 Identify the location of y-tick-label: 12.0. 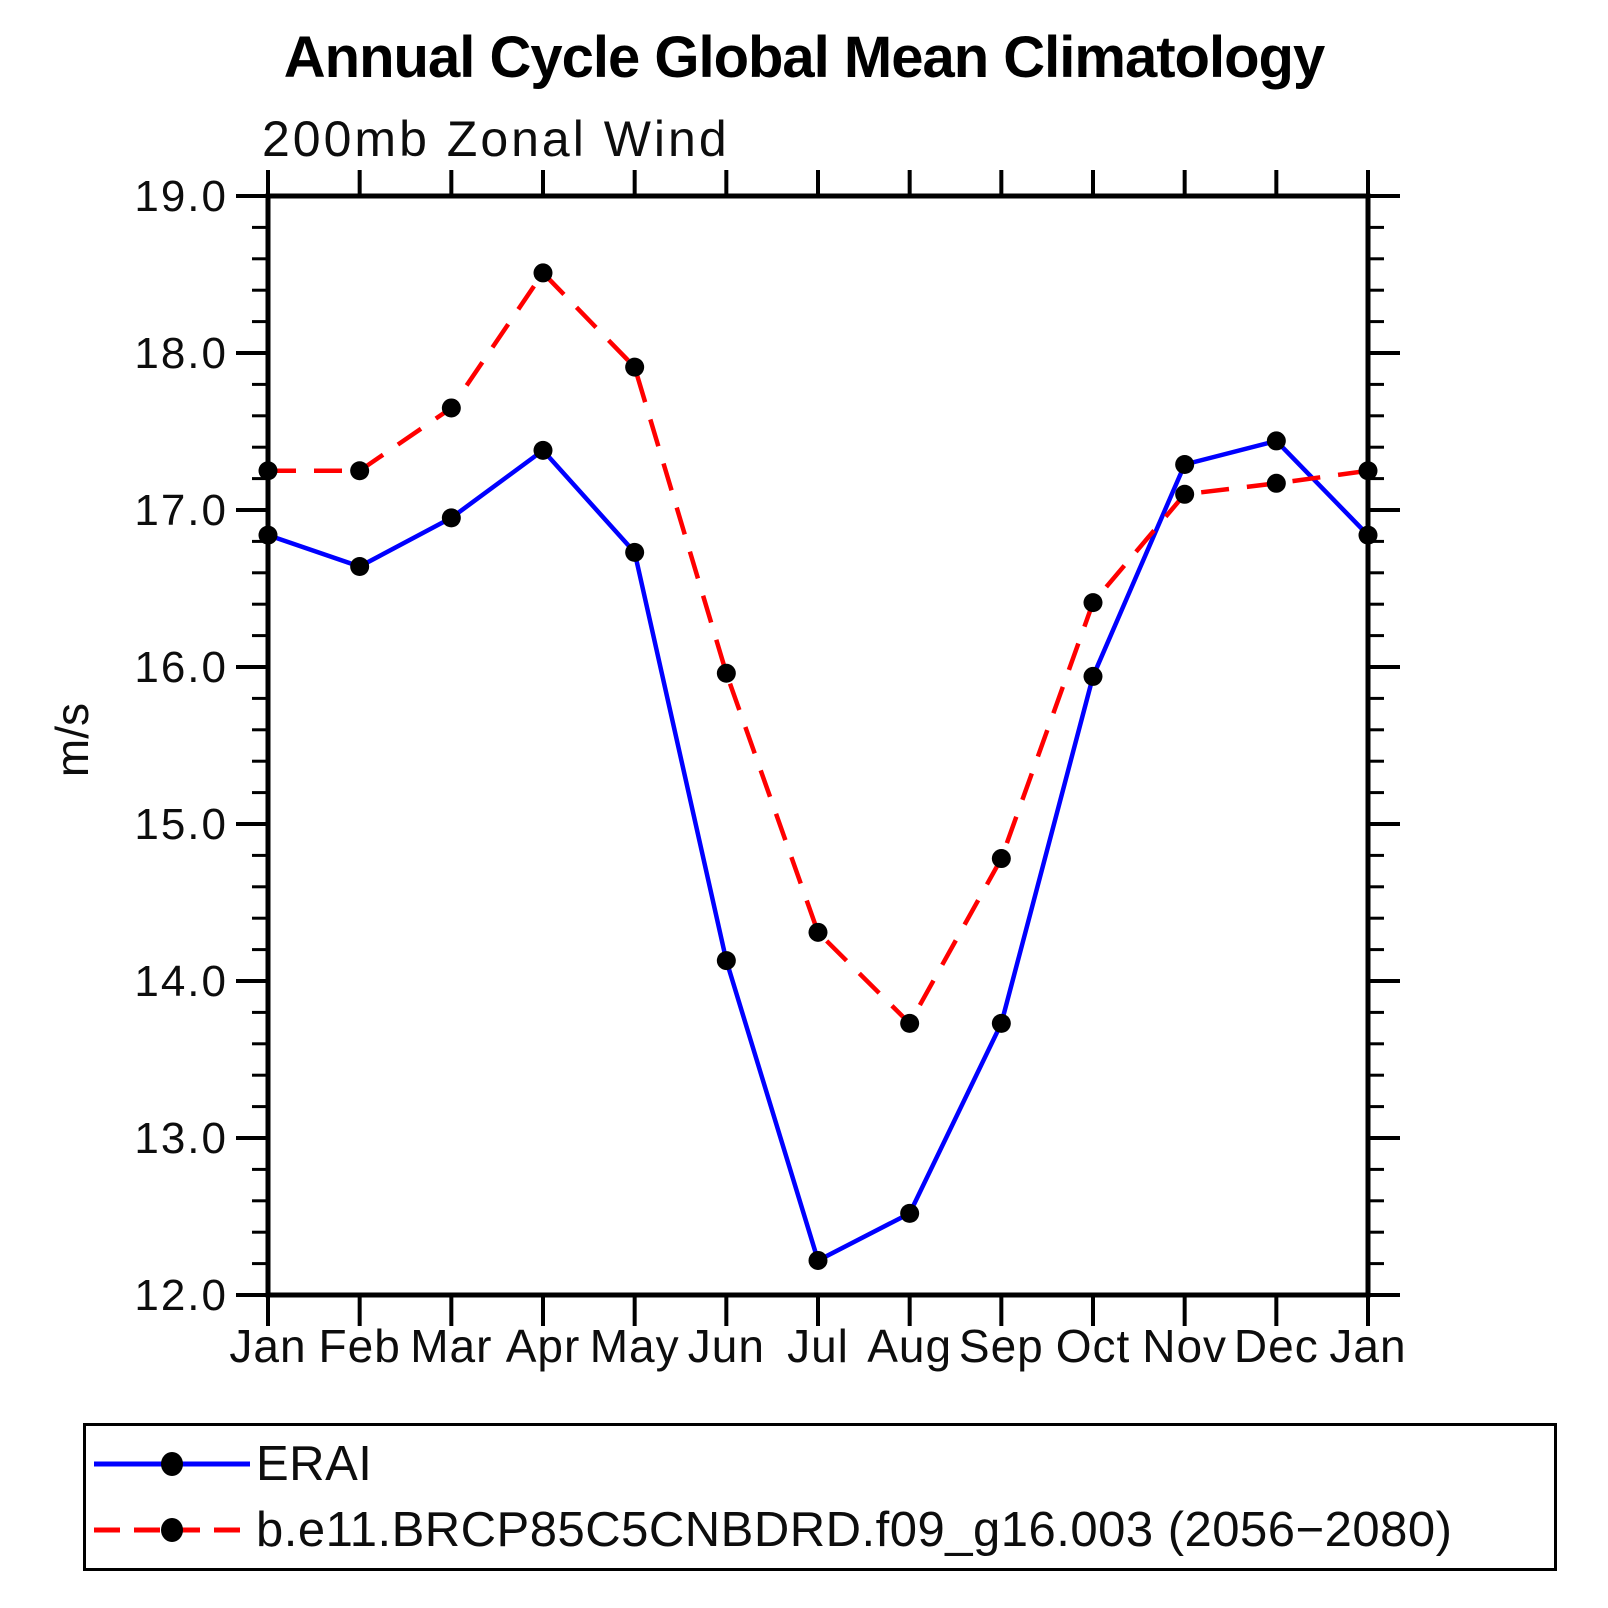
(181, 1295).